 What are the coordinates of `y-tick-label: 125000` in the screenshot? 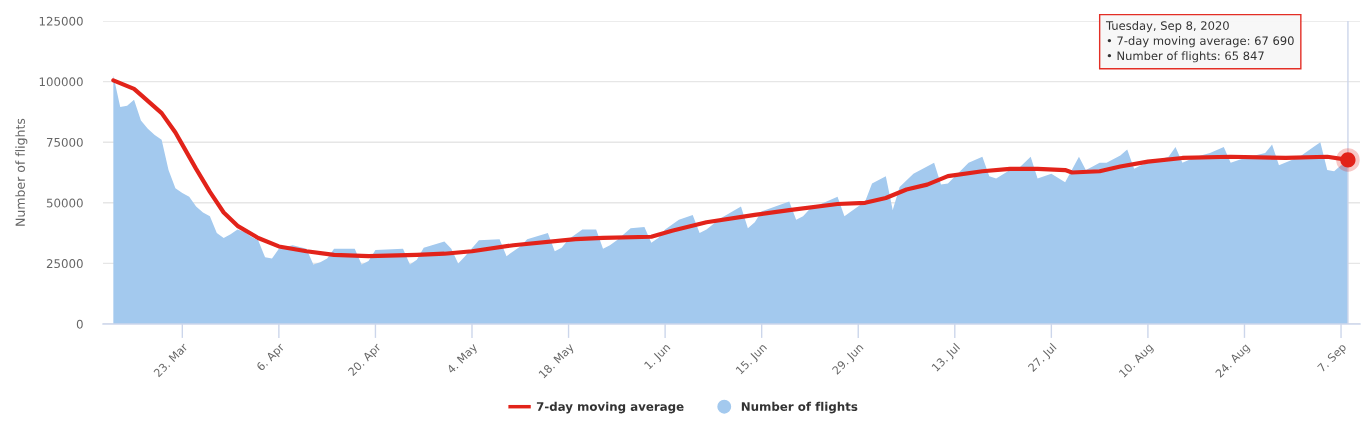 It's located at (61, 21).